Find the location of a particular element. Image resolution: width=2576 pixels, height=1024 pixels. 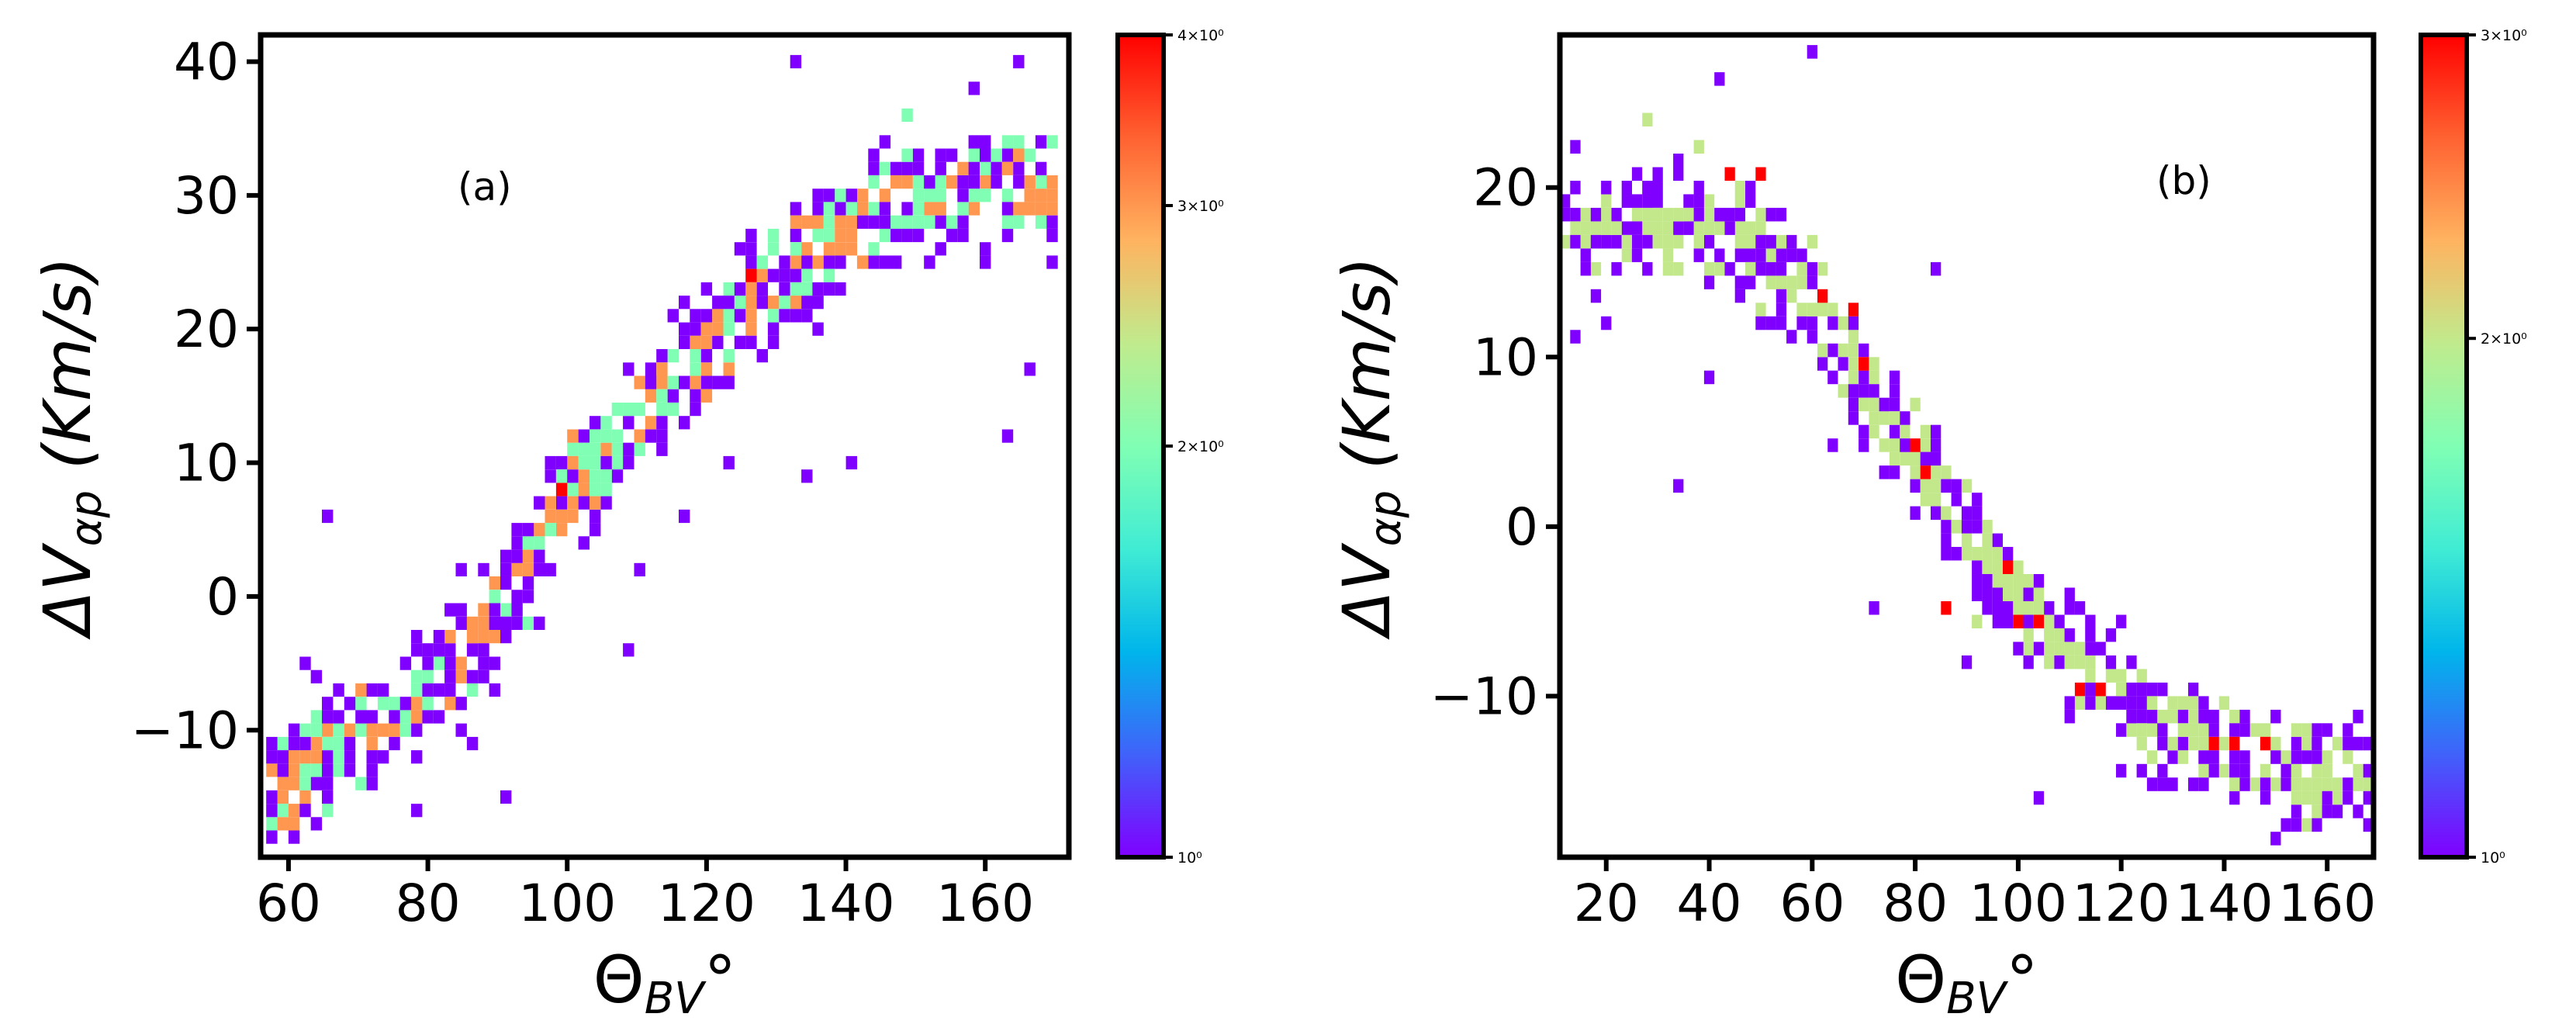

x-axis-a: 60 80 100 120 140 160 is located at coordinates (645, 895).